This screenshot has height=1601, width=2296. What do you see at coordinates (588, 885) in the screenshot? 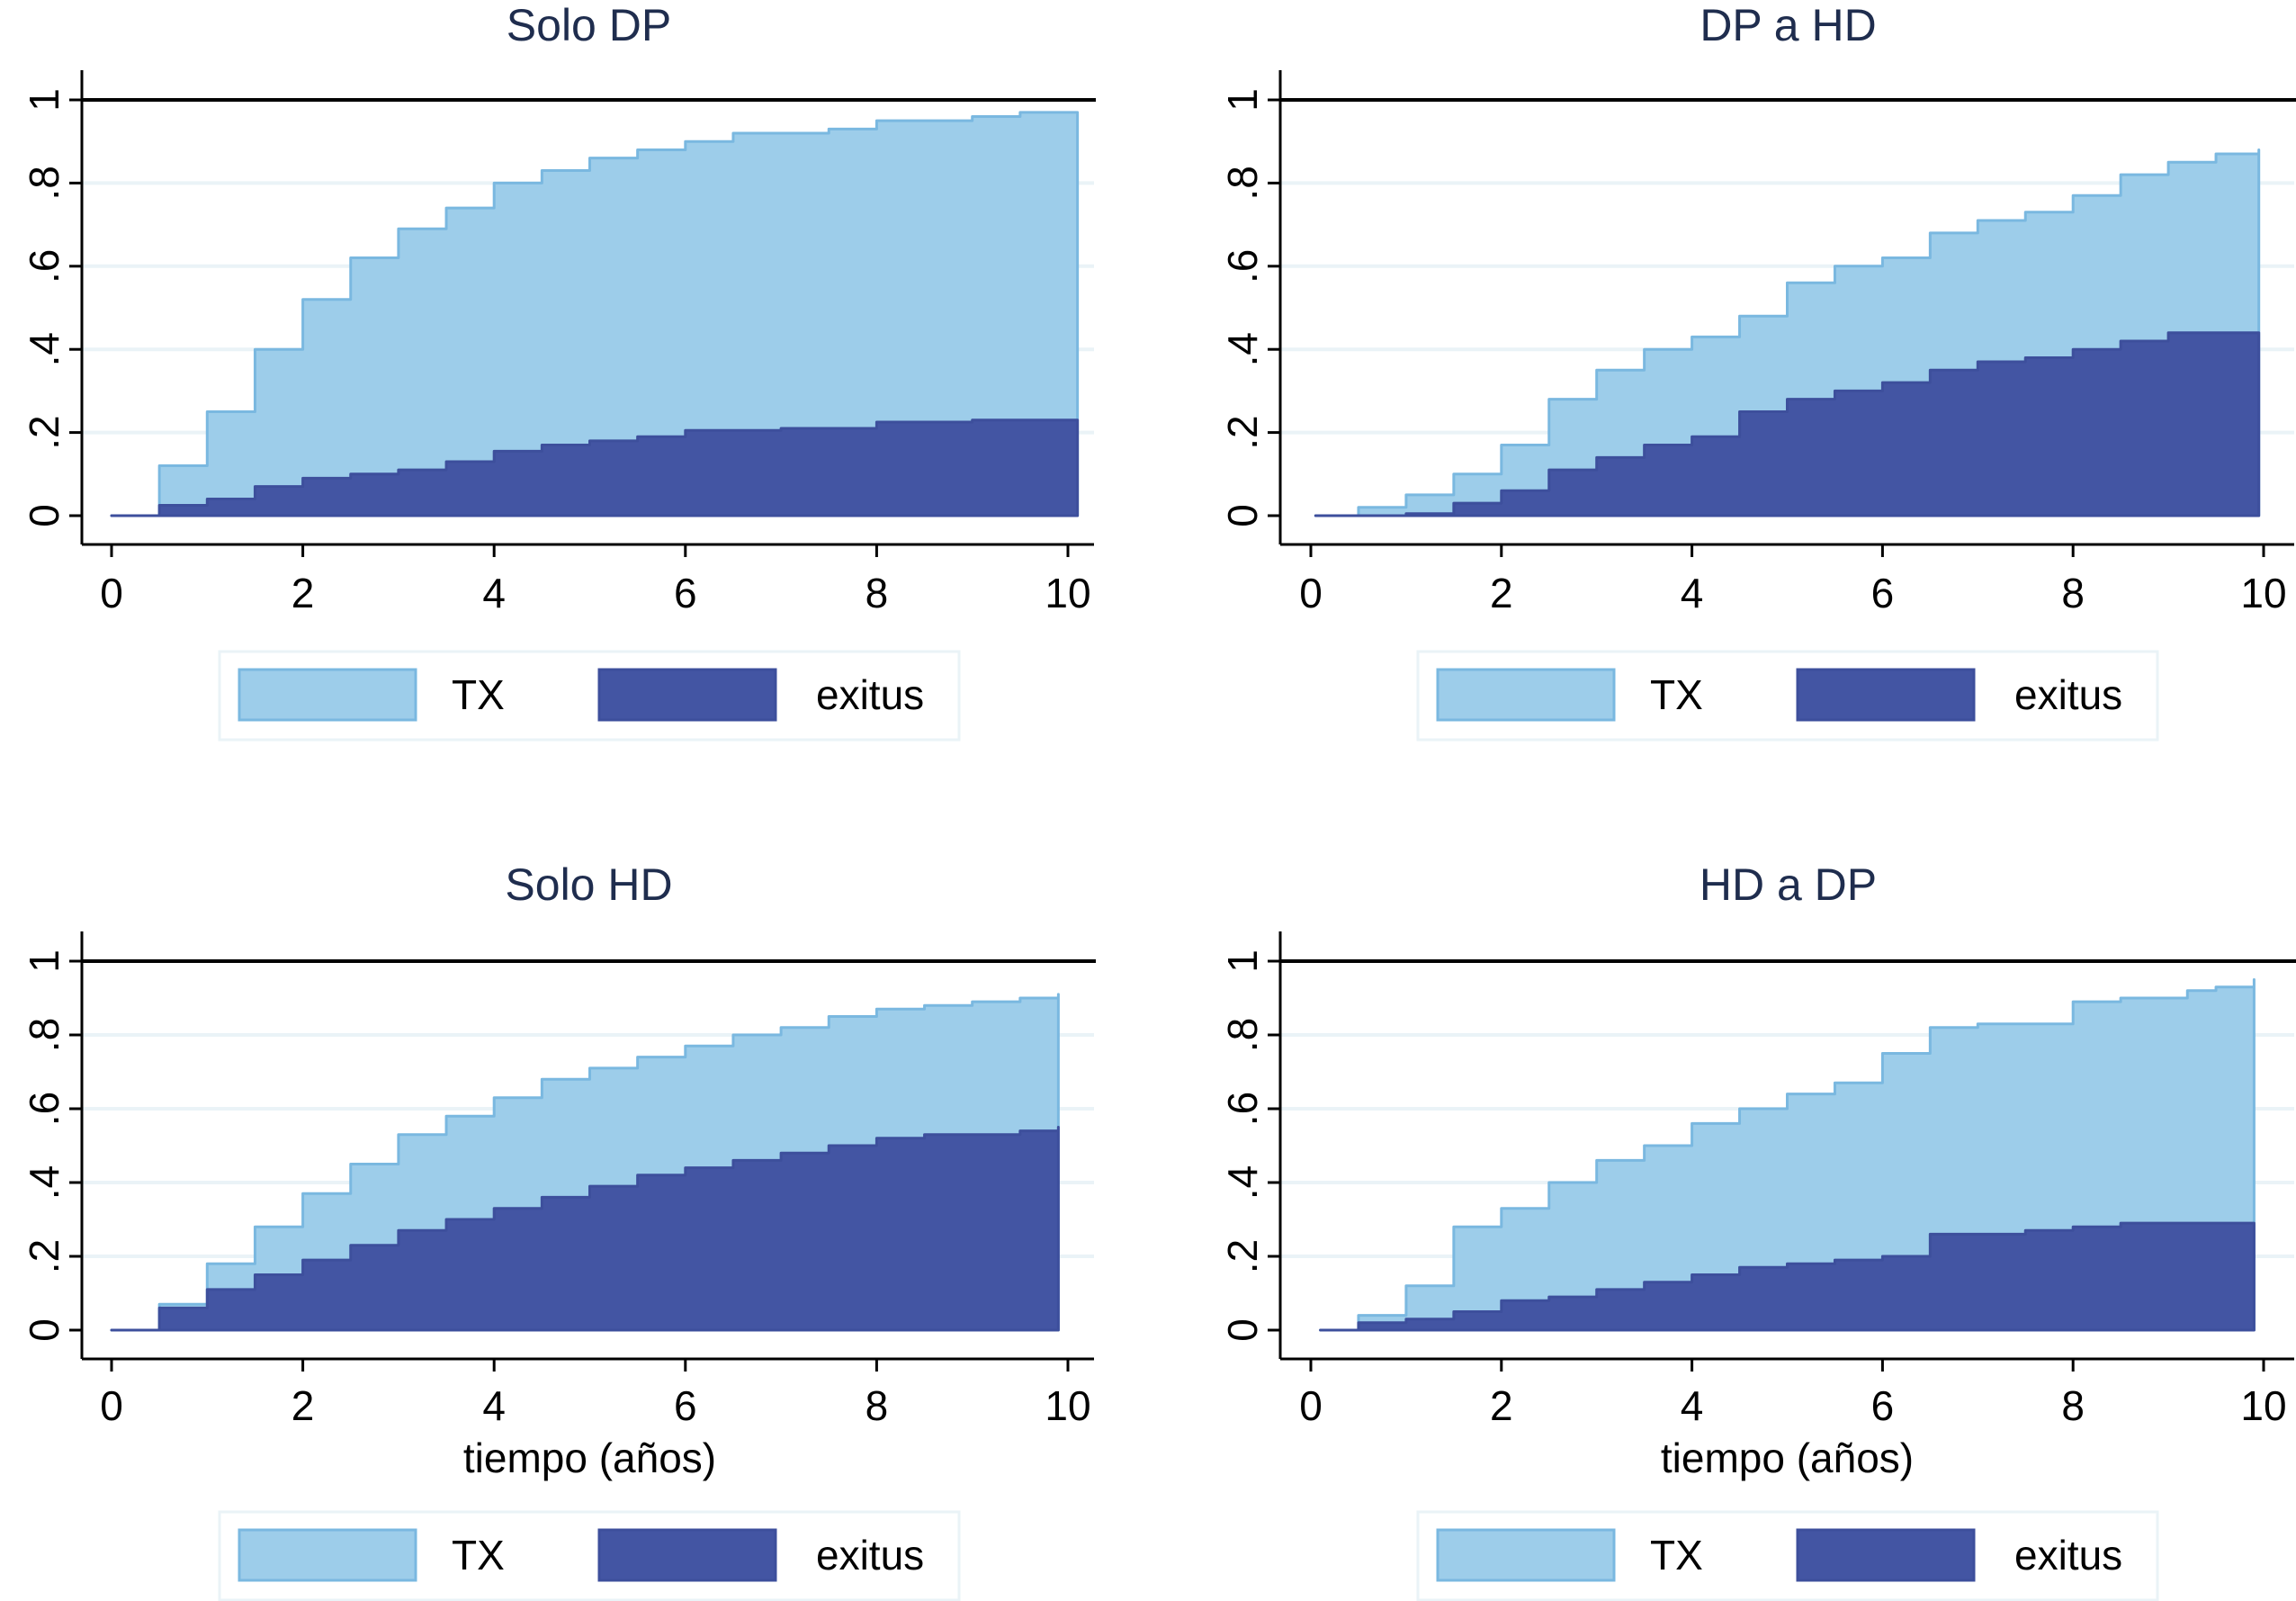
I see `chart-title: Solo HD` at bounding box center [588, 885].